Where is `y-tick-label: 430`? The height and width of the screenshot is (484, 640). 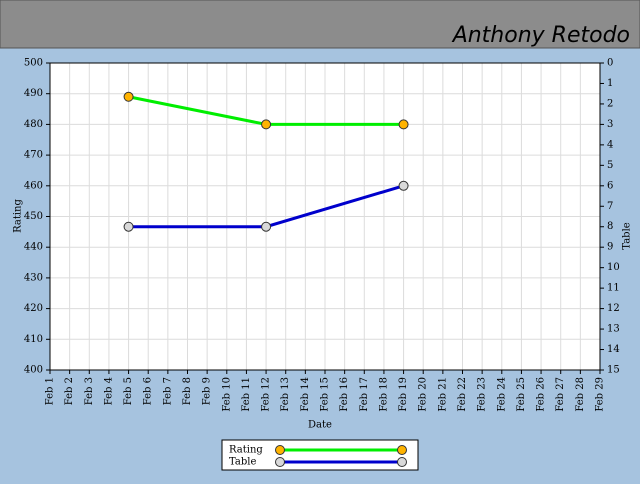
y-tick-label: 430 is located at coordinates (33, 277).